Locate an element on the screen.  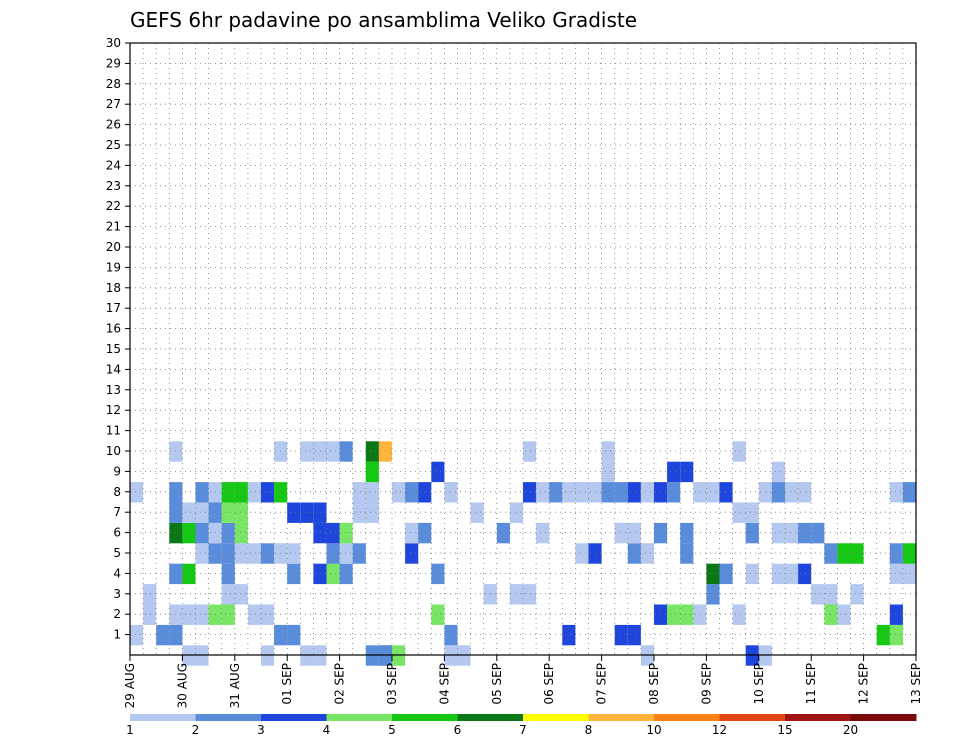
y-tick-label: 16 is located at coordinates (113, 329).